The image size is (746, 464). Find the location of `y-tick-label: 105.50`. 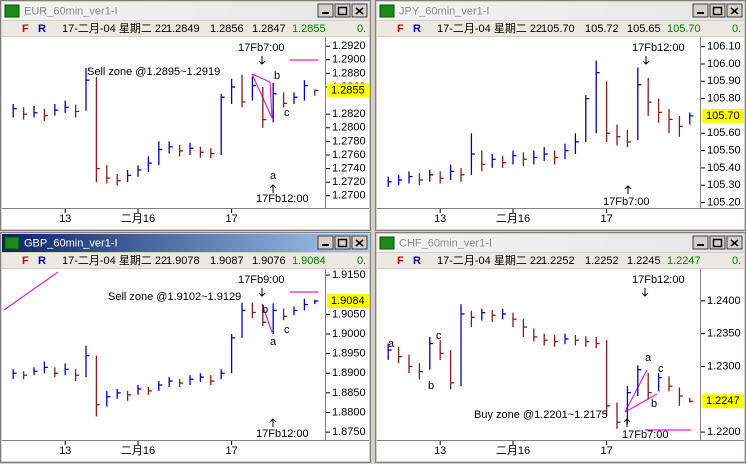

y-tick-label: 105.50 is located at coordinates (724, 150).